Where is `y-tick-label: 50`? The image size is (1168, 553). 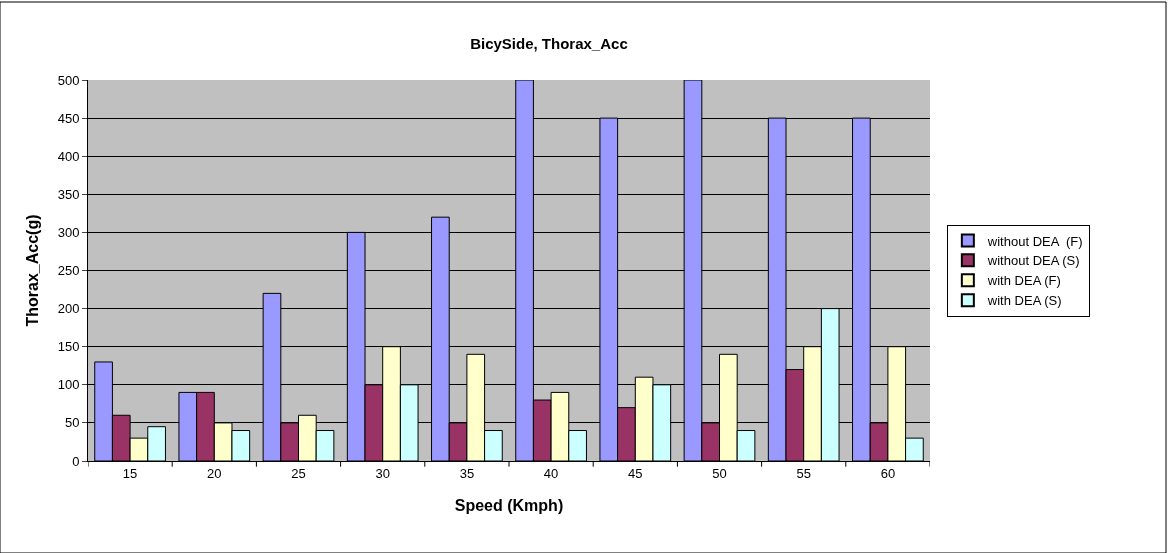 y-tick-label: 50 is located at coordinates (72, 423).